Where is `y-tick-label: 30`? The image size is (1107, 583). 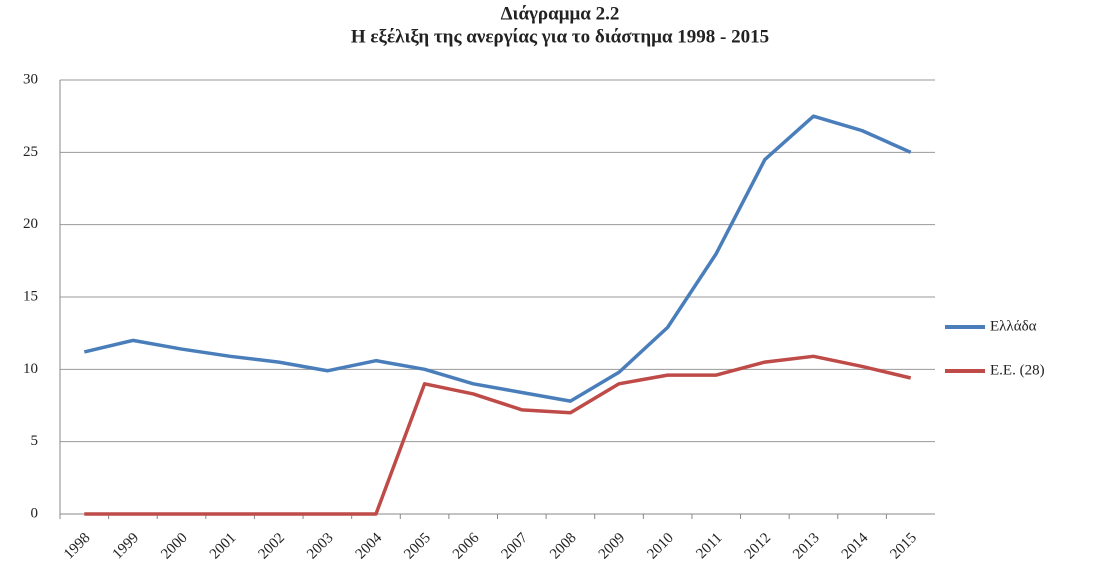
y-tick-label: 30 is located at coordinates (30, 79).